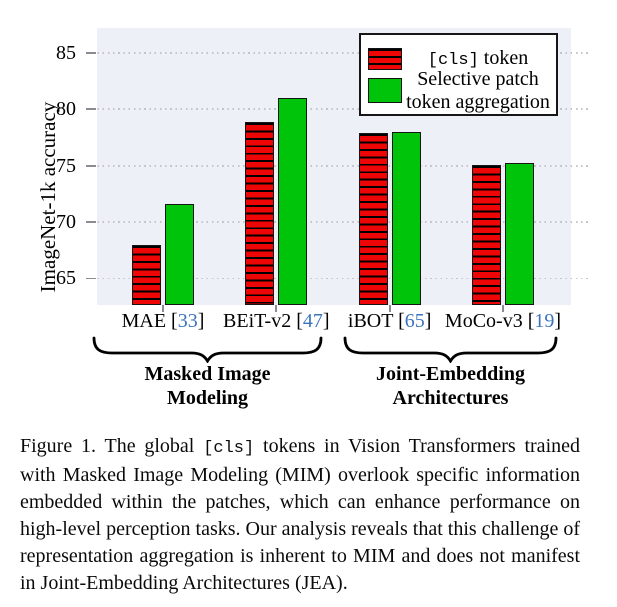 Image resolution: width=617 pixels, height=607 pixels. I want to click on caption-text-before: Figure 1. The global, so click(112, 446).